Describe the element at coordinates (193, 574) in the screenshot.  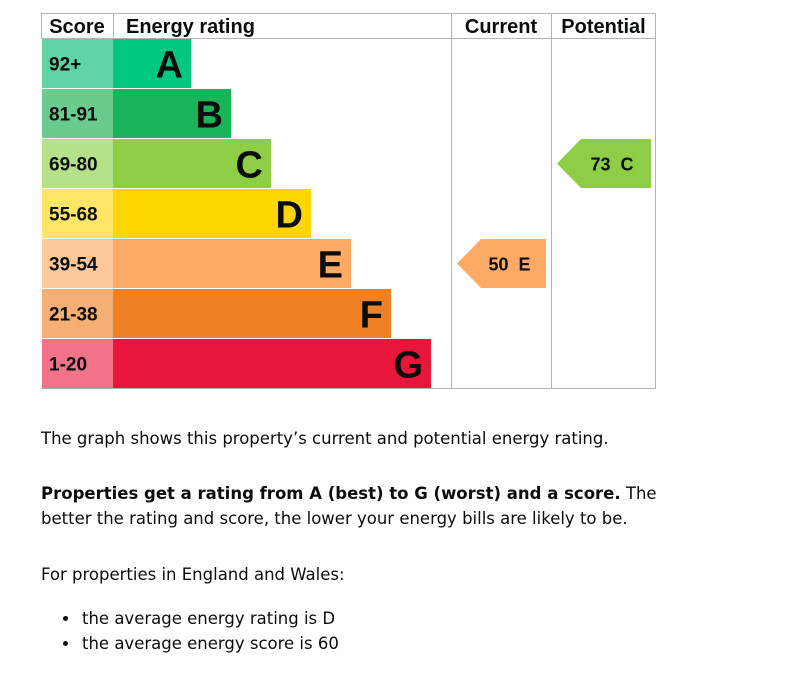
I see `region-intro-text: For properties in England and Wales:` at that location.